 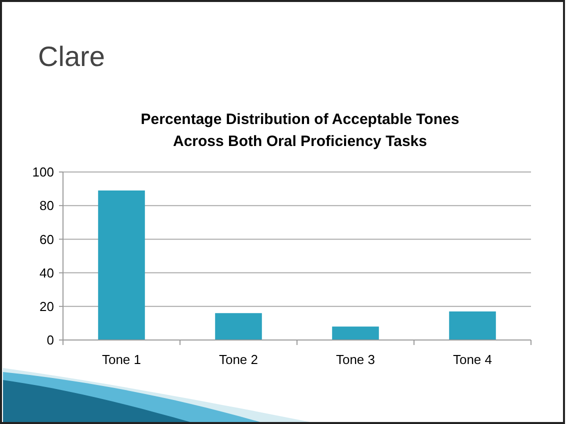 I want to click on x-tick-label: Tone 4, so click(x=472, y=359).